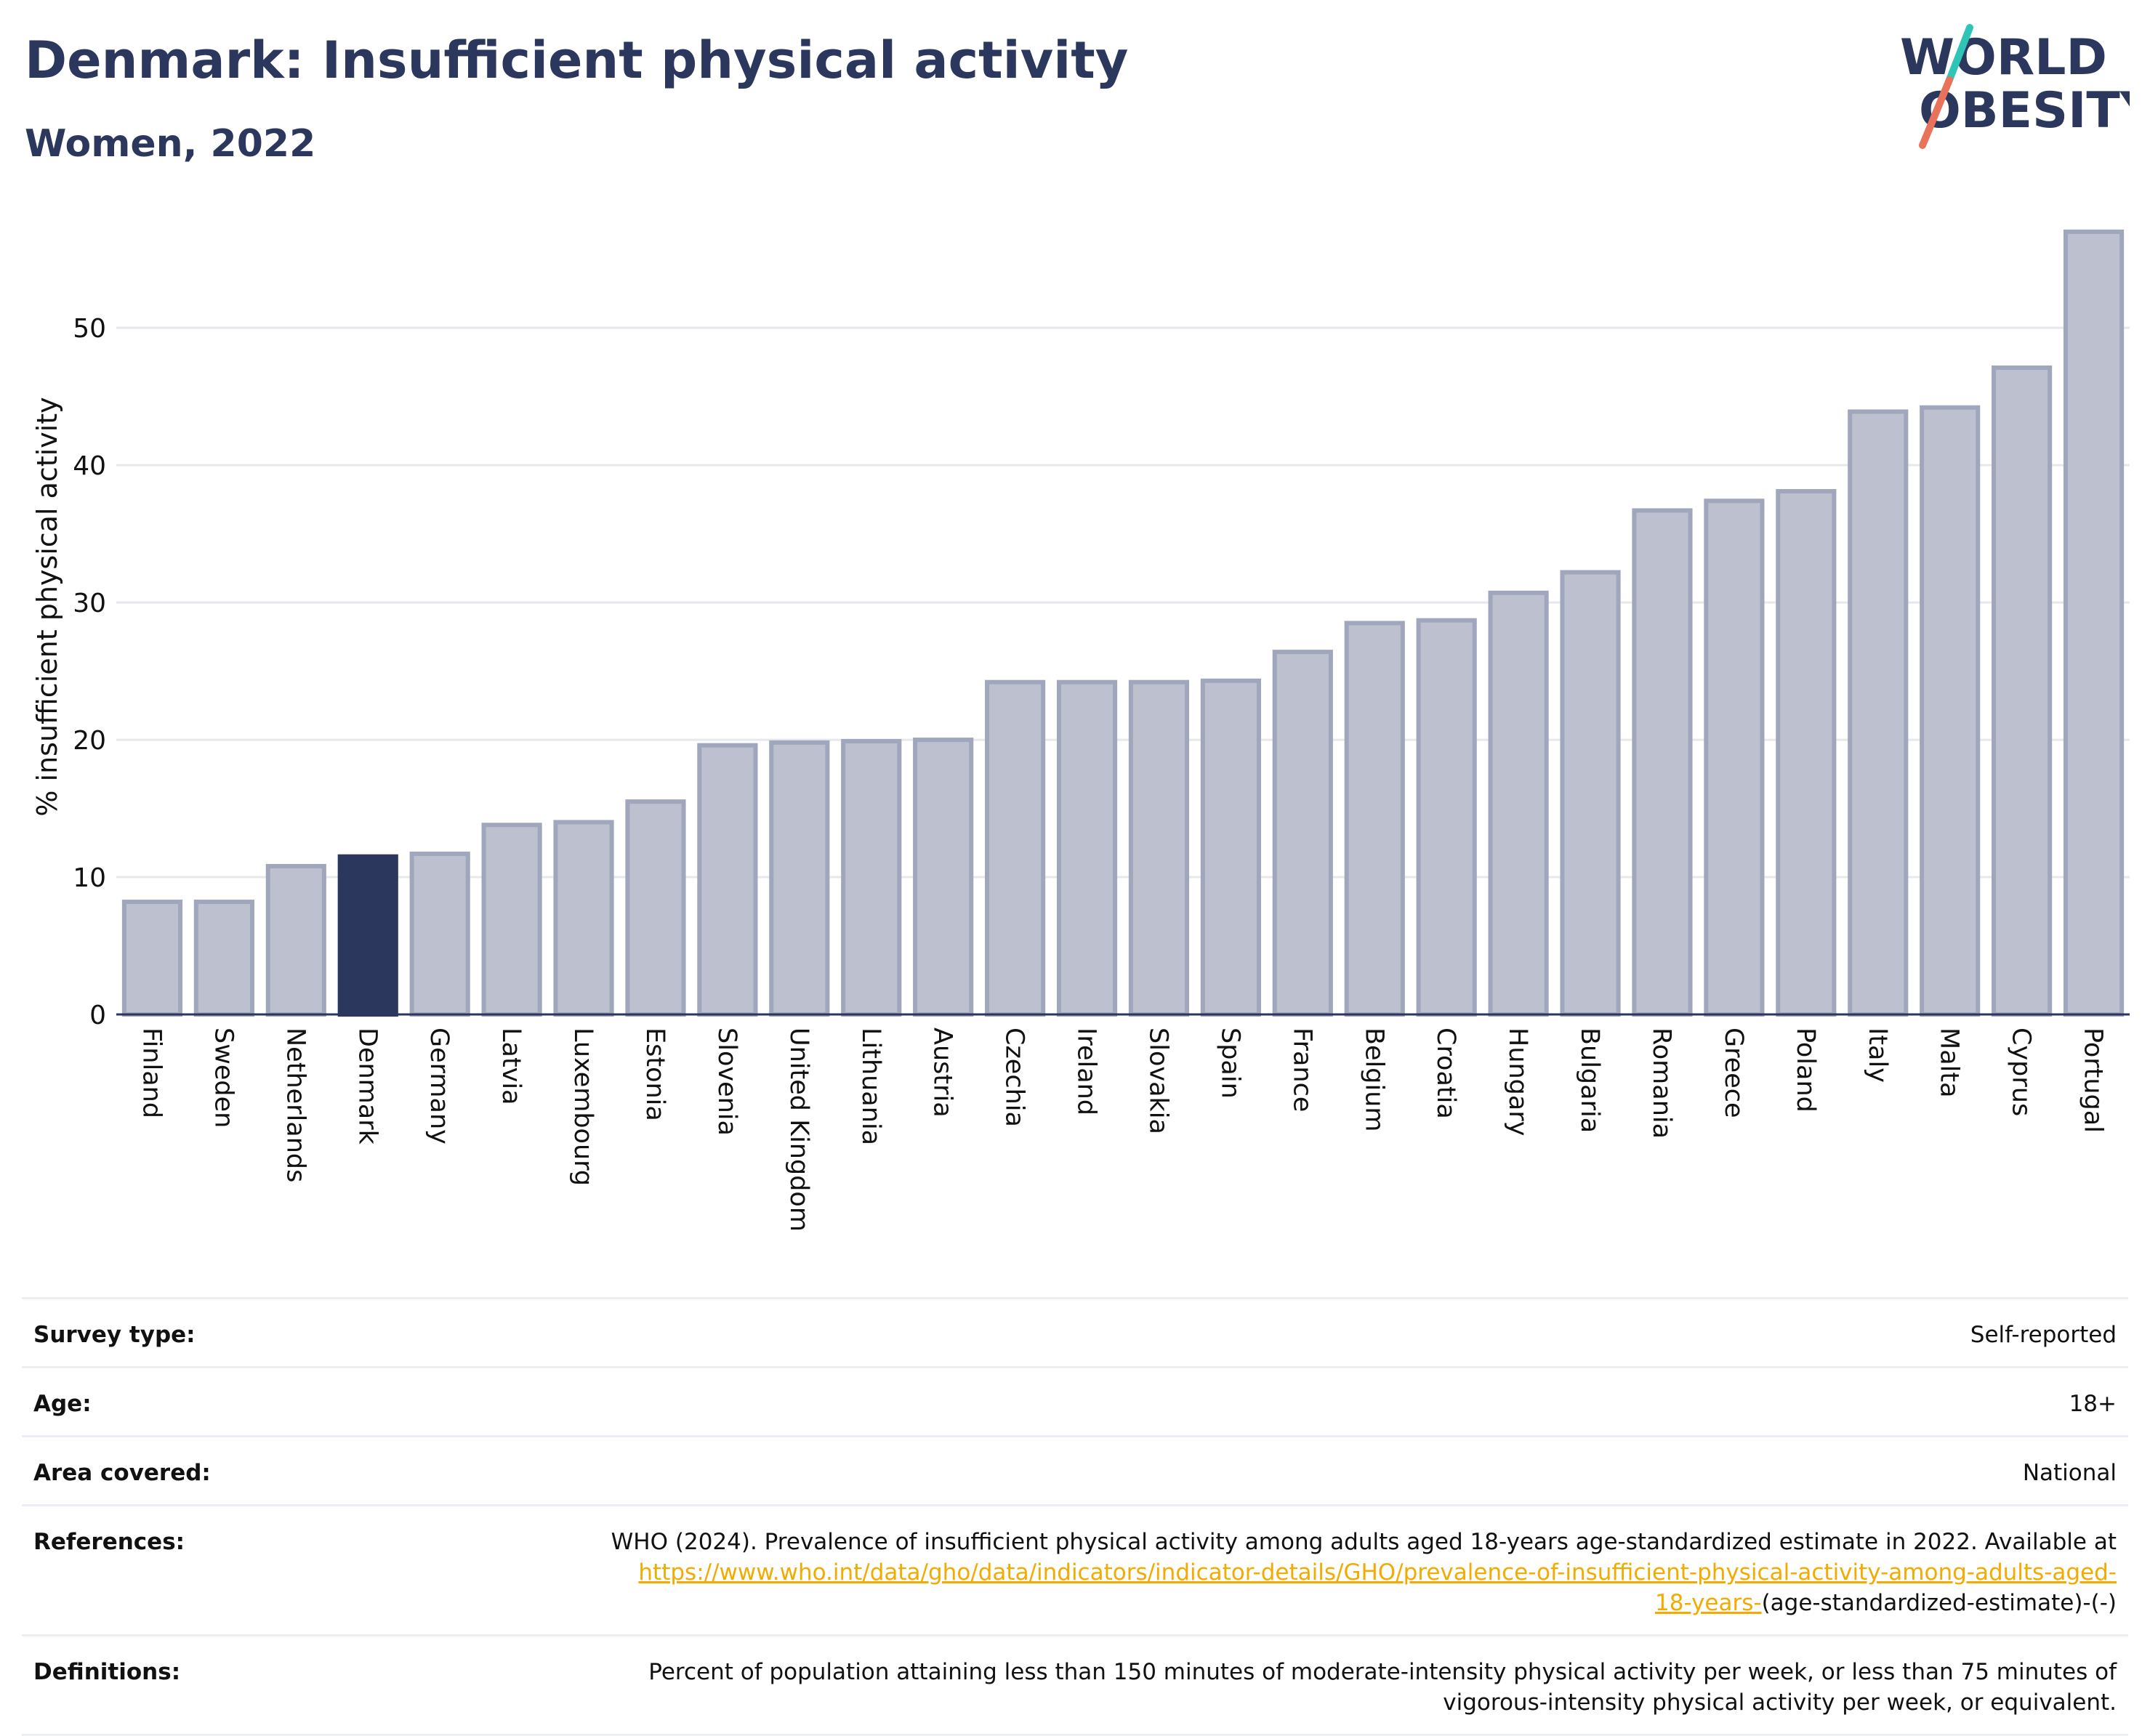 The image size is (2150, 1736). What do you see at coordinates (109, 1542) in the screenshot?
I see `references-label: References:` at bounding box center [109, 1542].